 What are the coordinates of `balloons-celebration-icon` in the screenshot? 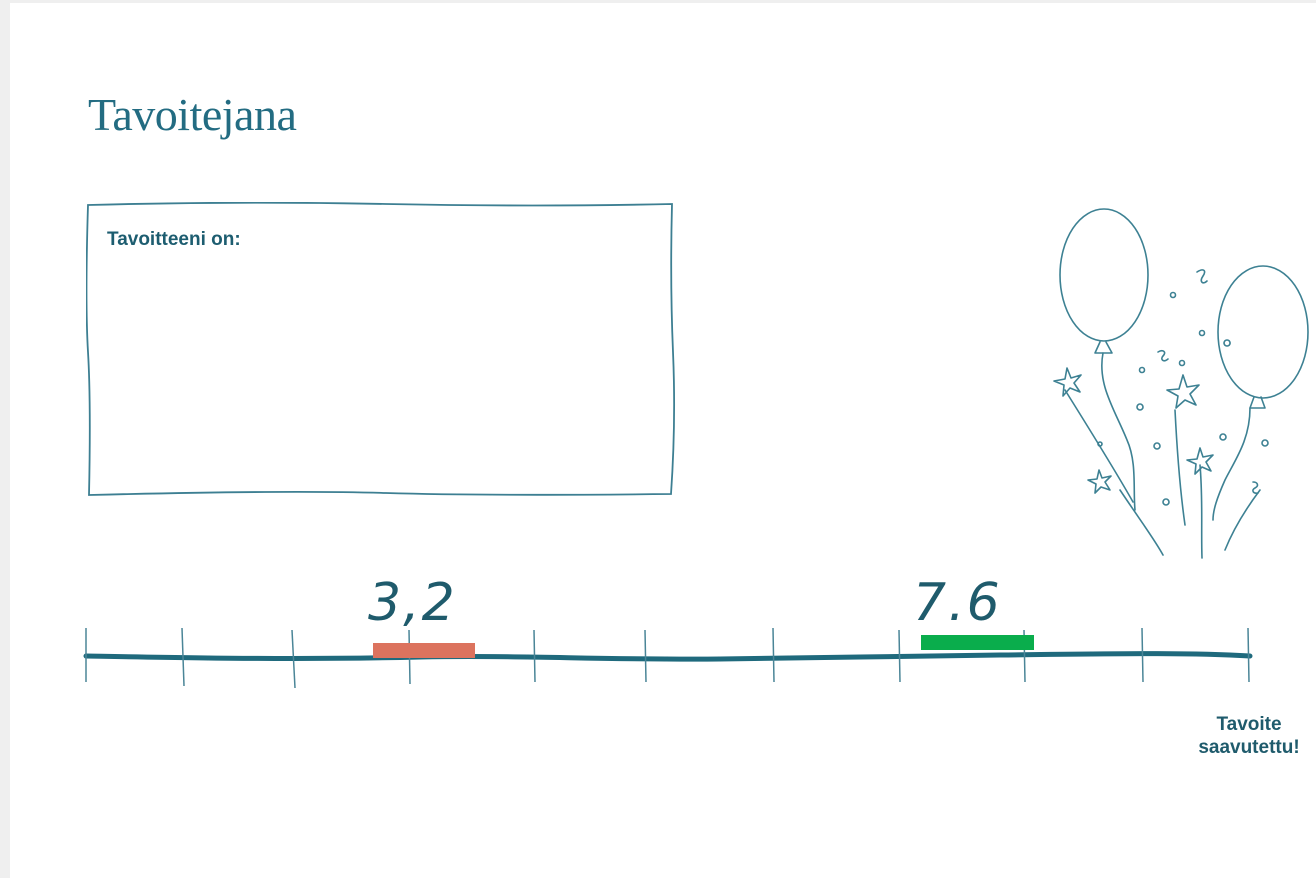 It's located at (1181, 383).